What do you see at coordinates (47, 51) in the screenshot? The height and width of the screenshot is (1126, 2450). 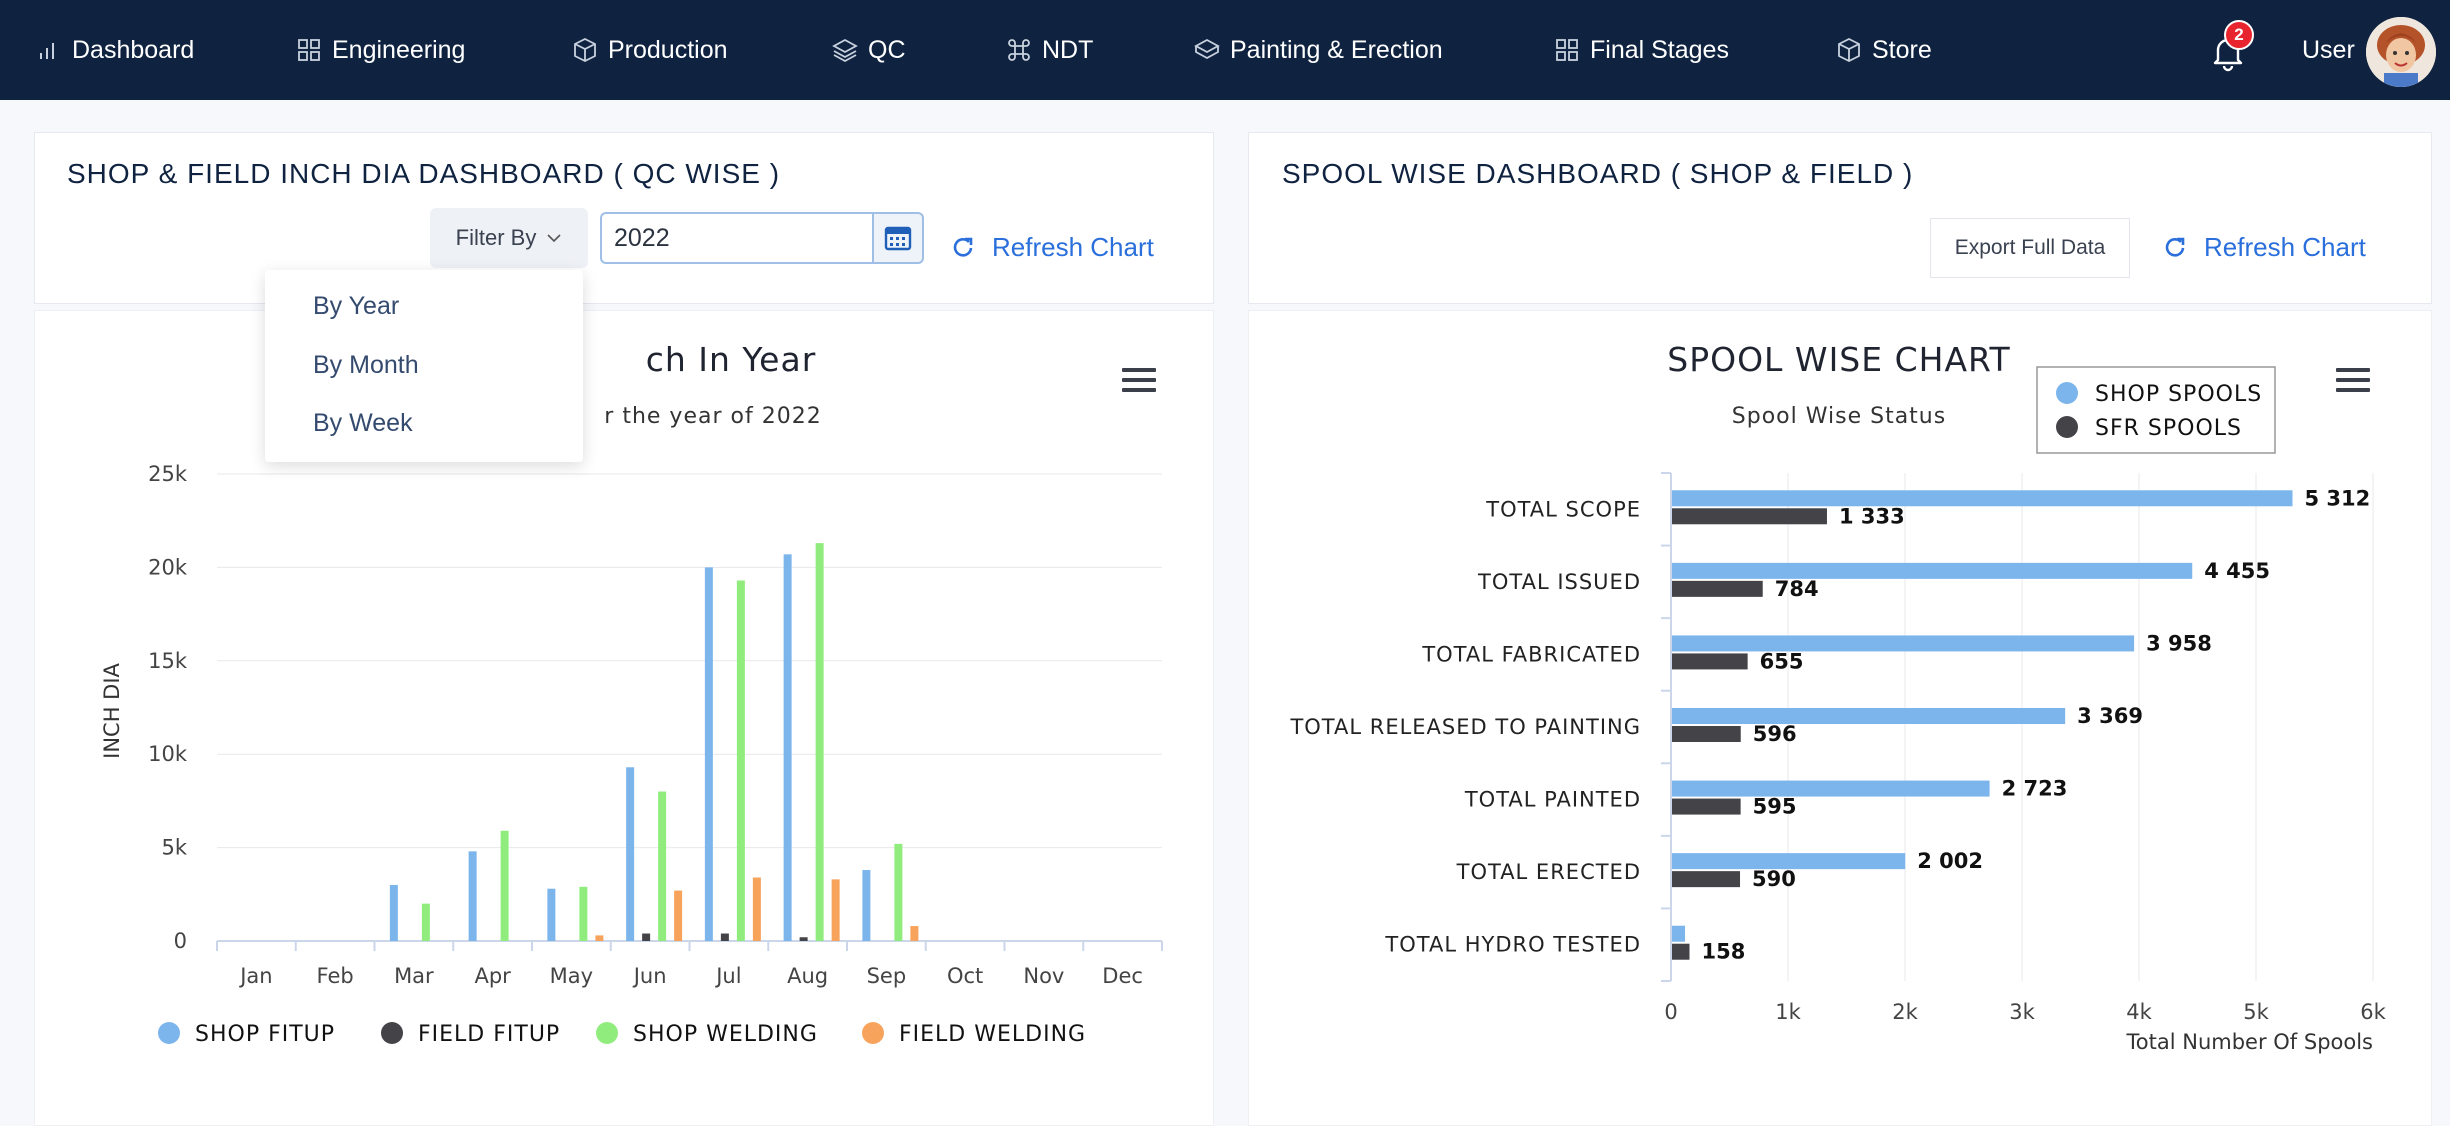 I see `bar-chart-icon` at bounding box center [47, 51].